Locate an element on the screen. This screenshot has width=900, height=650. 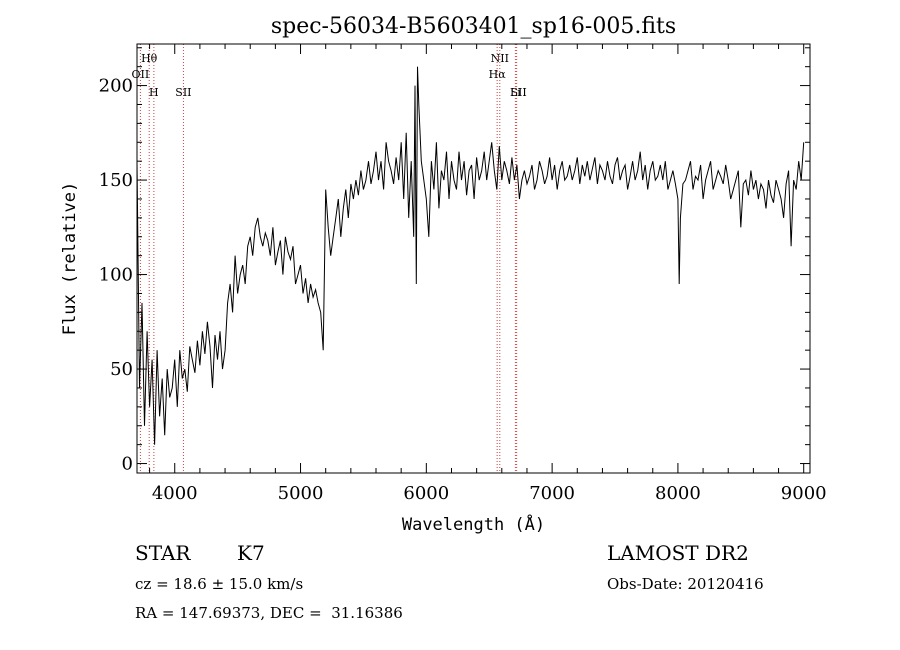
y-axis-label: Flux (relative) is located at coordinates (70, 259).